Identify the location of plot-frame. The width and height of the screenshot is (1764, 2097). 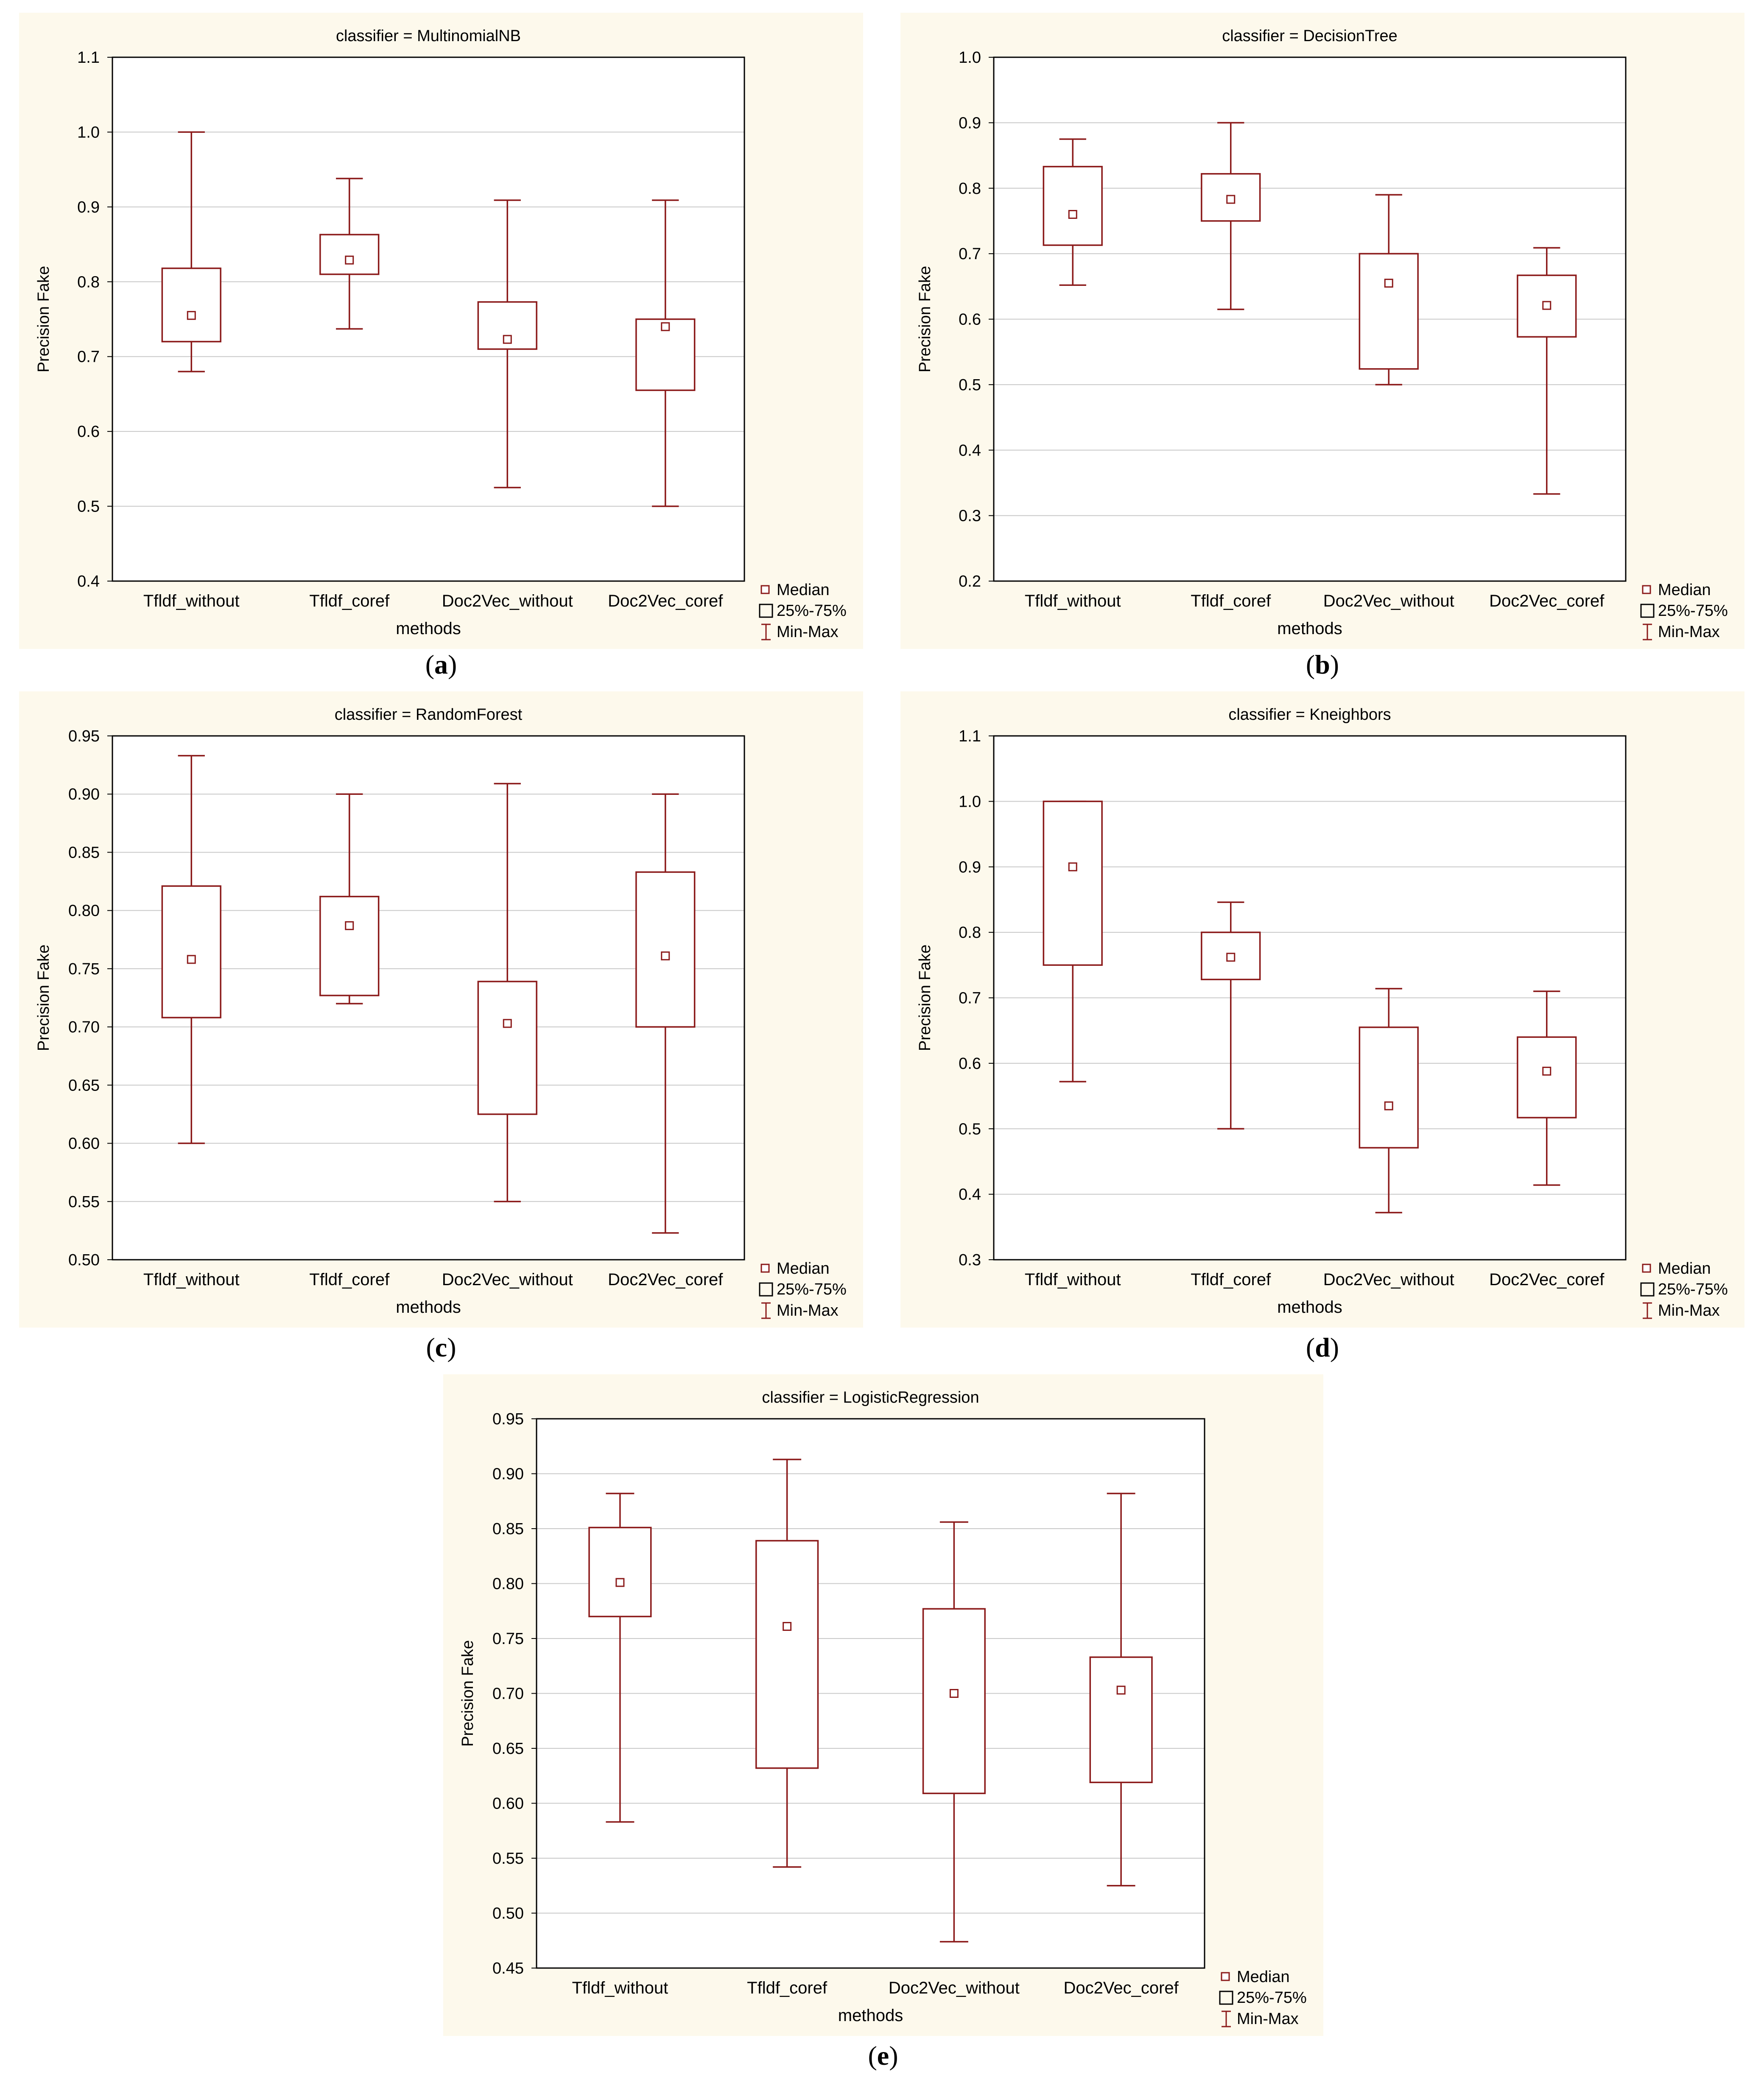
(428, 998).